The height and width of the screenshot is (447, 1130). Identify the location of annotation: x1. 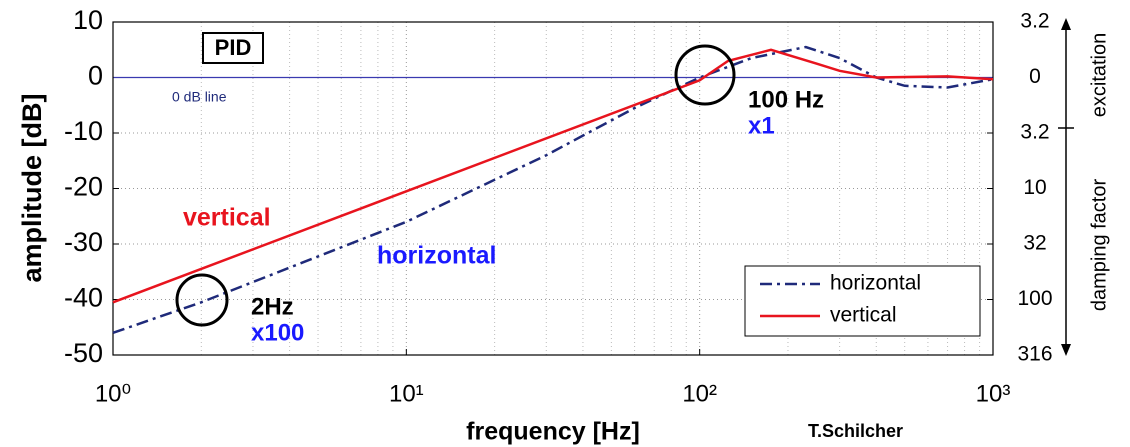
(761, 125).